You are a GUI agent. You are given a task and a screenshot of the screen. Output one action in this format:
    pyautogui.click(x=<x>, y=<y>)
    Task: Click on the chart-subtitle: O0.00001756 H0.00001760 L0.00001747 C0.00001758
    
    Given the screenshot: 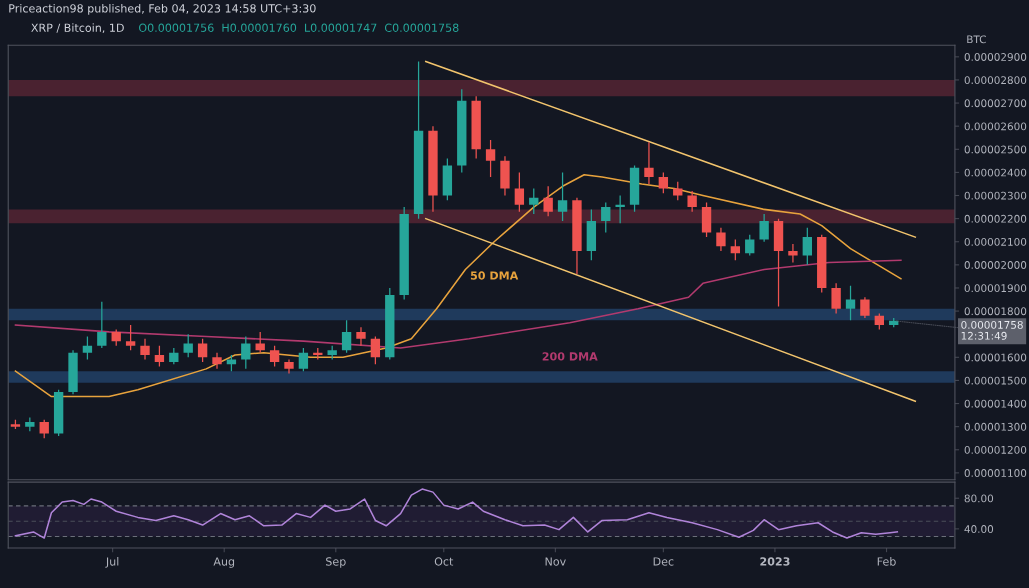 What is the action you would take?
    pyautogui.click(x=299, y=27)
    